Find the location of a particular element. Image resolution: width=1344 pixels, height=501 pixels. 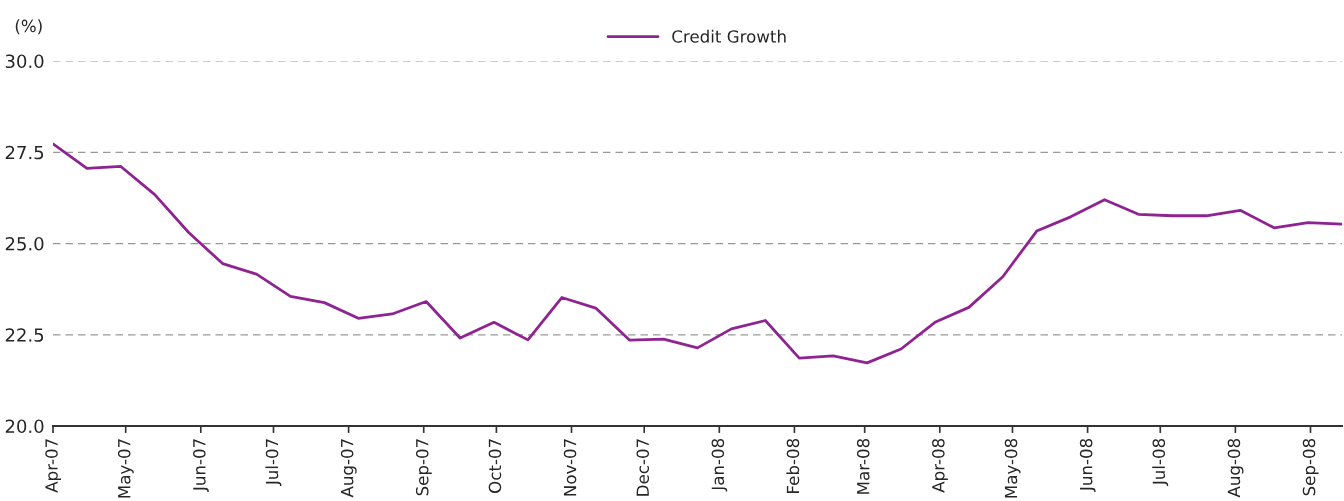

x-tick-label: Sep-07 is located at coordinates (423, 467).